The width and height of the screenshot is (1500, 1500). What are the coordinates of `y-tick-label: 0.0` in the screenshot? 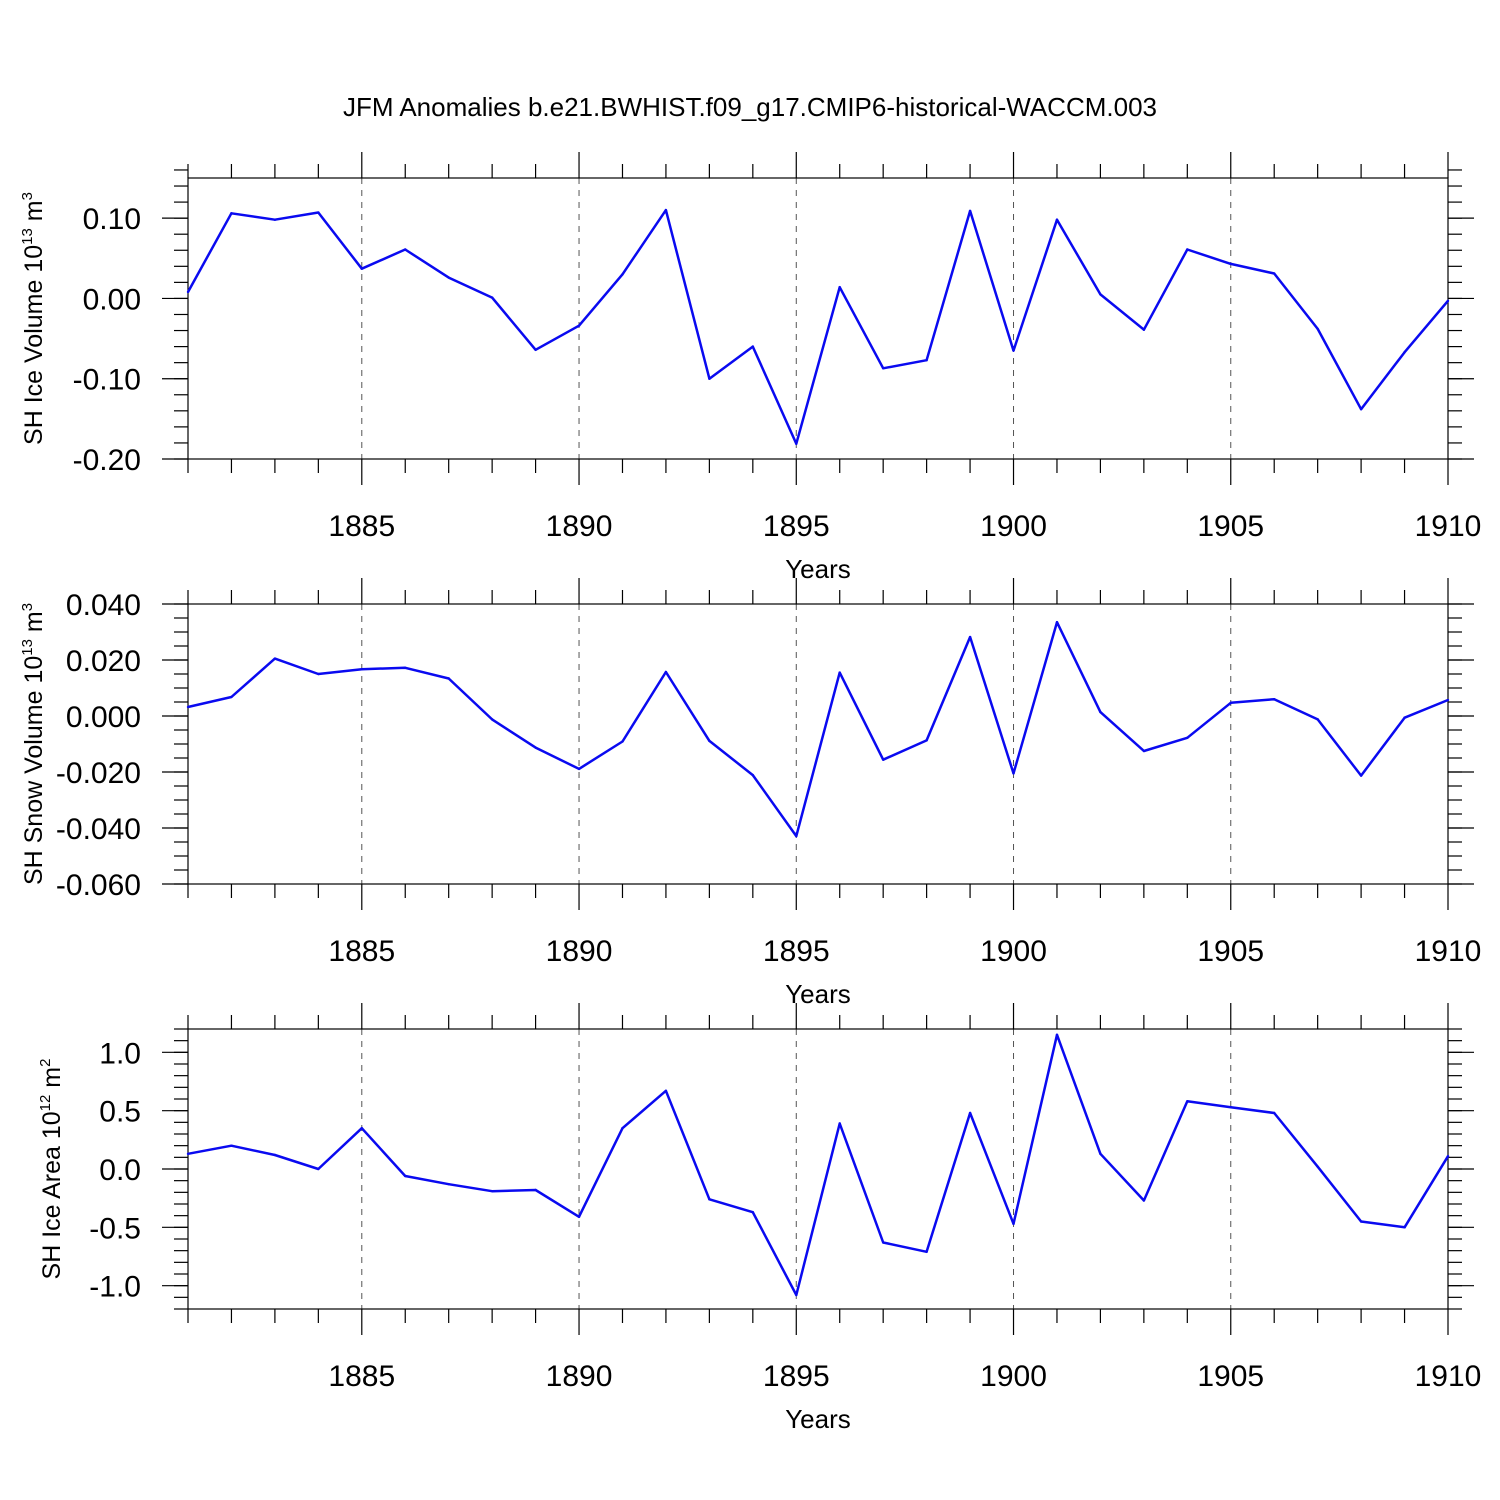 It's located at (120, 1170).